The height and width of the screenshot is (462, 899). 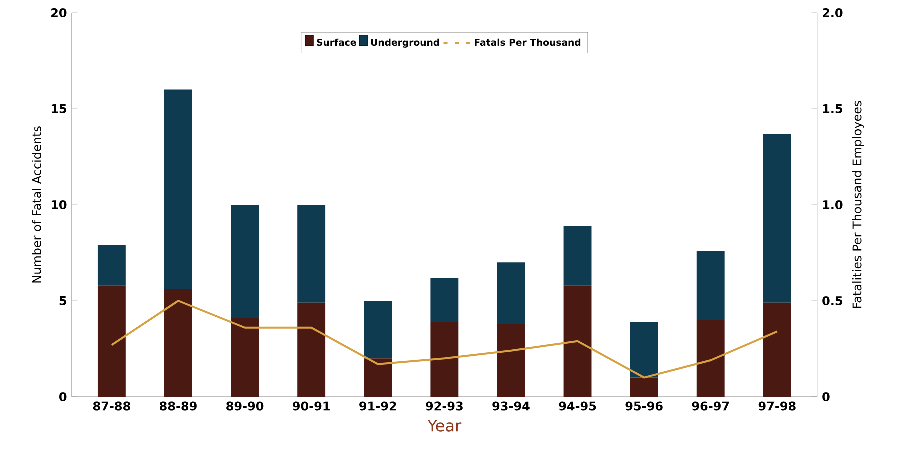 What do you see at coordinates (59, 205) in the screenshot?
I see `y-tick-label: 10` at bounding box center [59, 205].